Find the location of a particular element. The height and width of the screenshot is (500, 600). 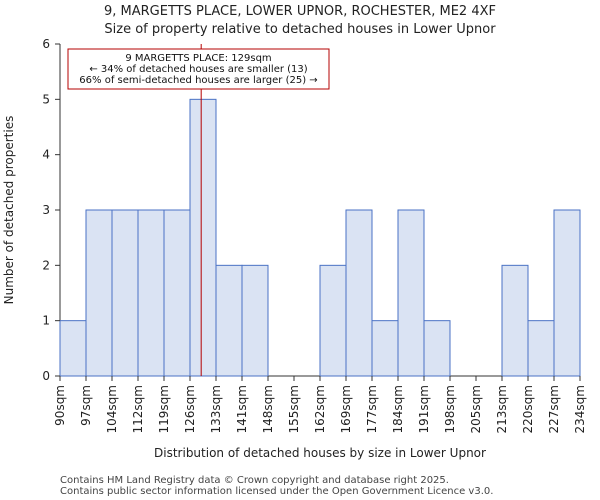

x-tick-label: 126sqm is located at coordinates (190, 409).